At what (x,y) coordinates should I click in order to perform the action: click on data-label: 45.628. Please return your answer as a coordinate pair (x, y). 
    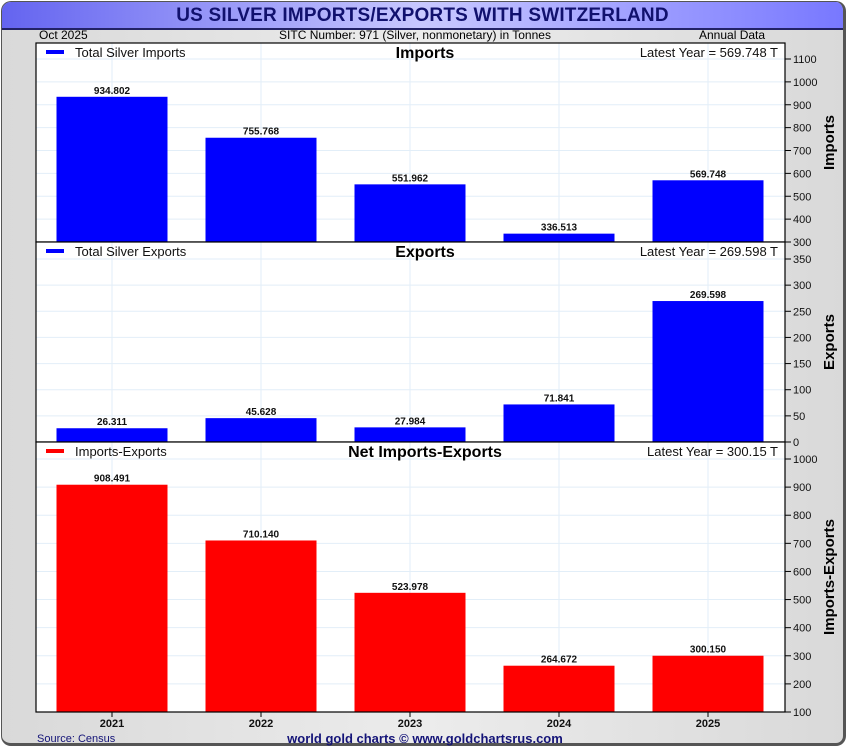
    Looking at the image, I should click on (261, 412).